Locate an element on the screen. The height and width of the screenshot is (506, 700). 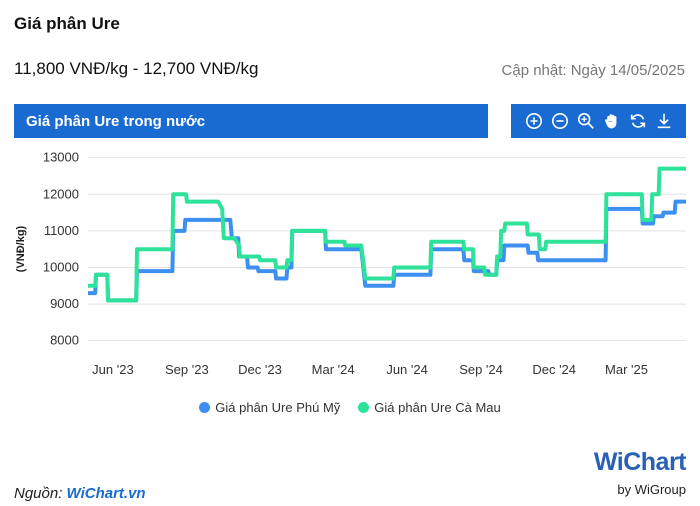
x-tick-label: Mar '24 is located at coordinates (333, 369).